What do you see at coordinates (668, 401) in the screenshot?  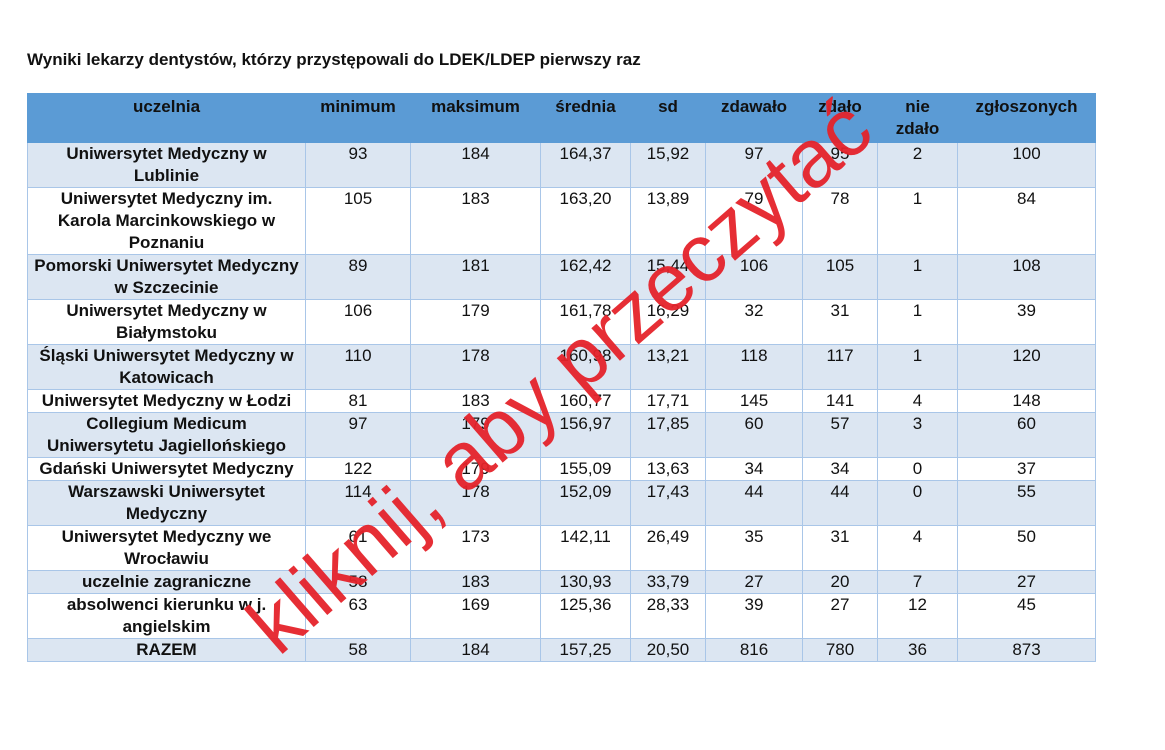 I see `value-cell: 17,71` at bounding box center [668, 401].